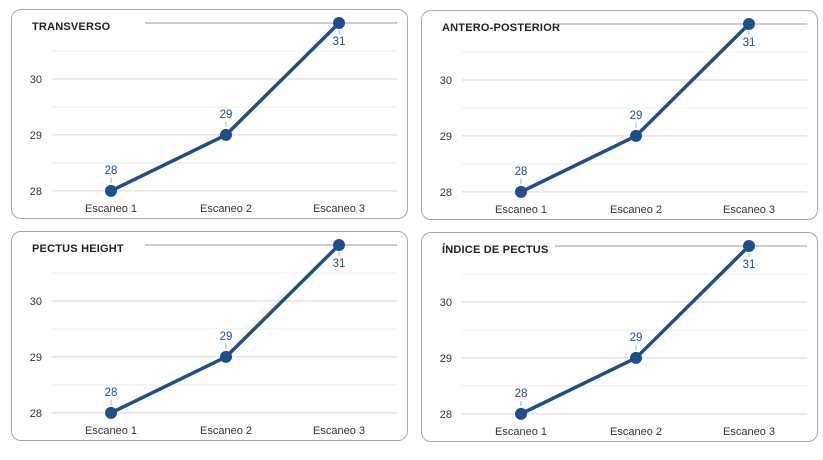  I want to click on chart-title: ANTERO-POSTERIOR, so click(501, 28).